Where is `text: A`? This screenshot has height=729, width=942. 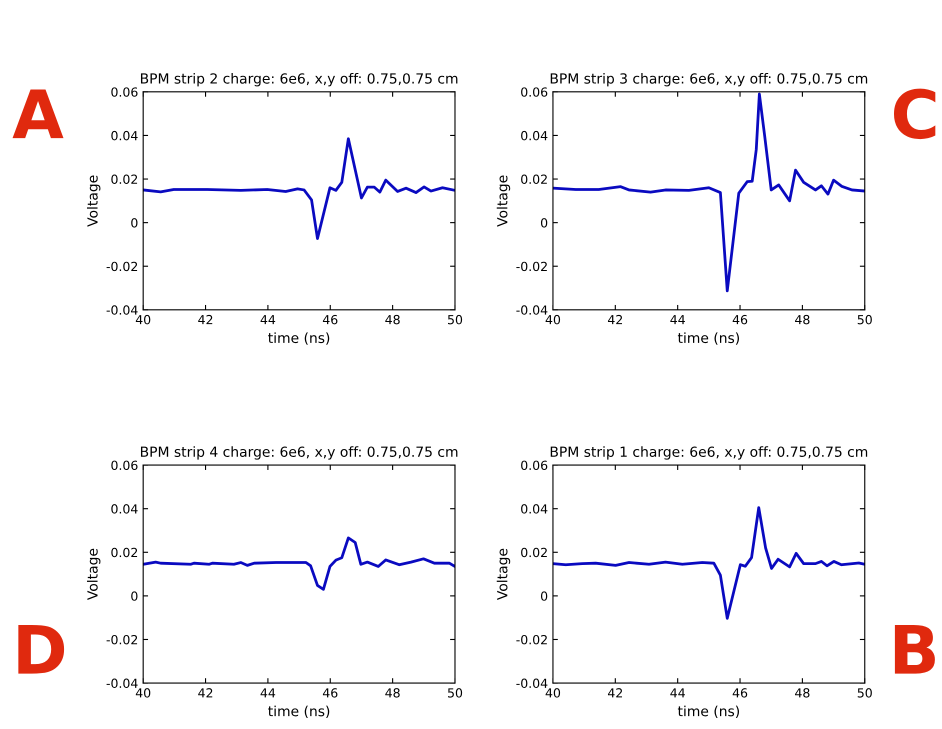
text: A is located at coordinates (38, 114).